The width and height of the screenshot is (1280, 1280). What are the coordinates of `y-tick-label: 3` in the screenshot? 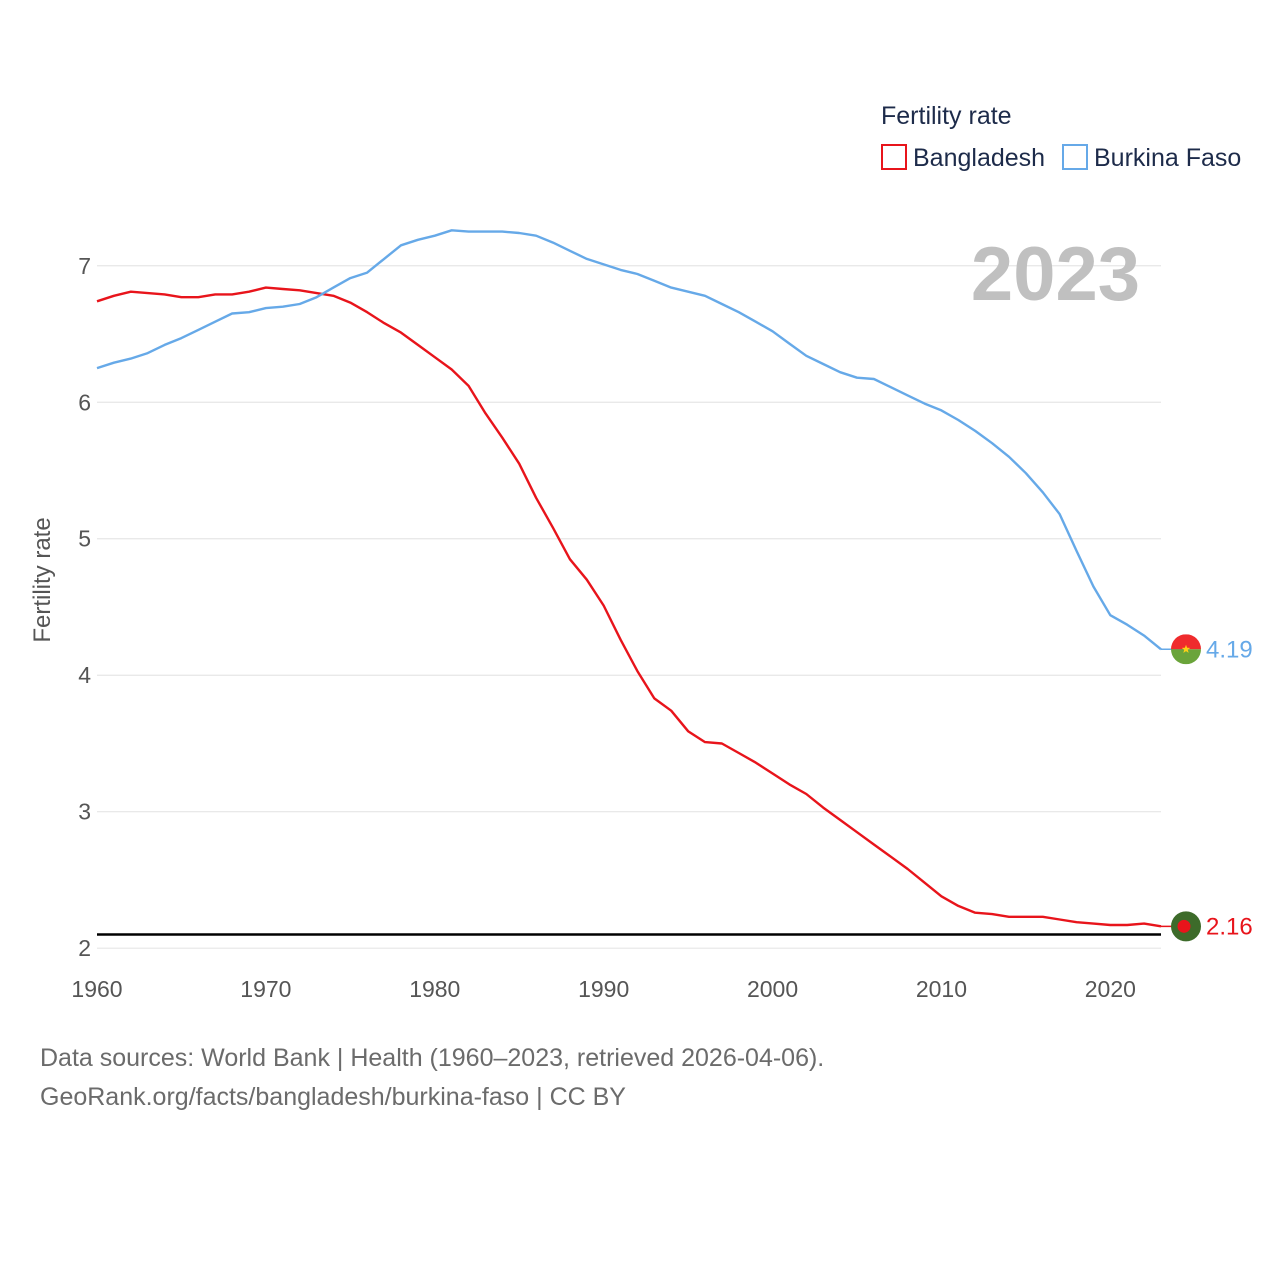 It's located at (84, 812).